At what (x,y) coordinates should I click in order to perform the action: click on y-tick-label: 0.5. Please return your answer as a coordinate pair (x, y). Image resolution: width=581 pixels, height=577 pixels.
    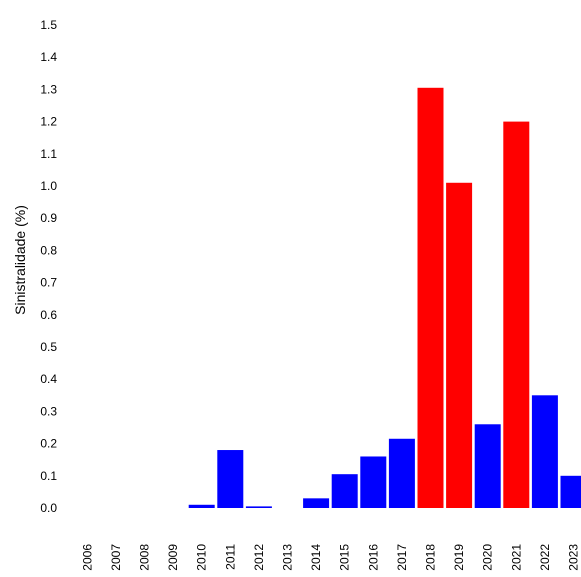
    Looking at the image, I should click on (48, 347).